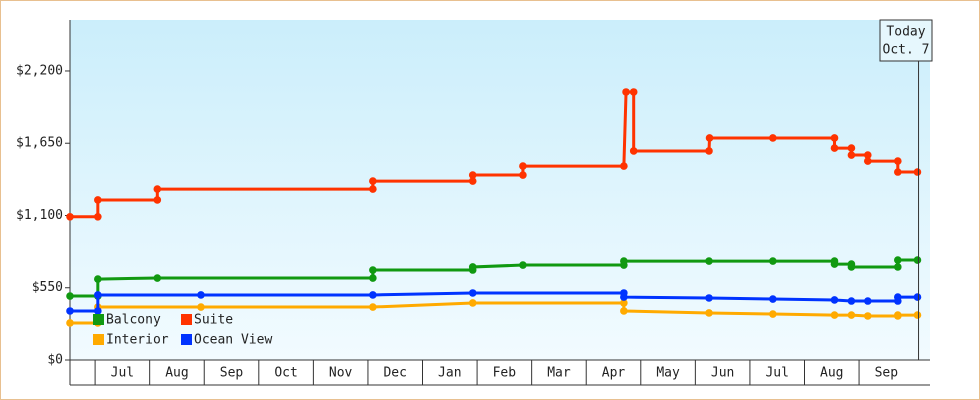 Image resolution: width=980 pixels, height=400 pixels. What do you see at coordinates (668, 373) in the screenshot?
I see `x-tick-label: May` at bounding box center [668, 373].